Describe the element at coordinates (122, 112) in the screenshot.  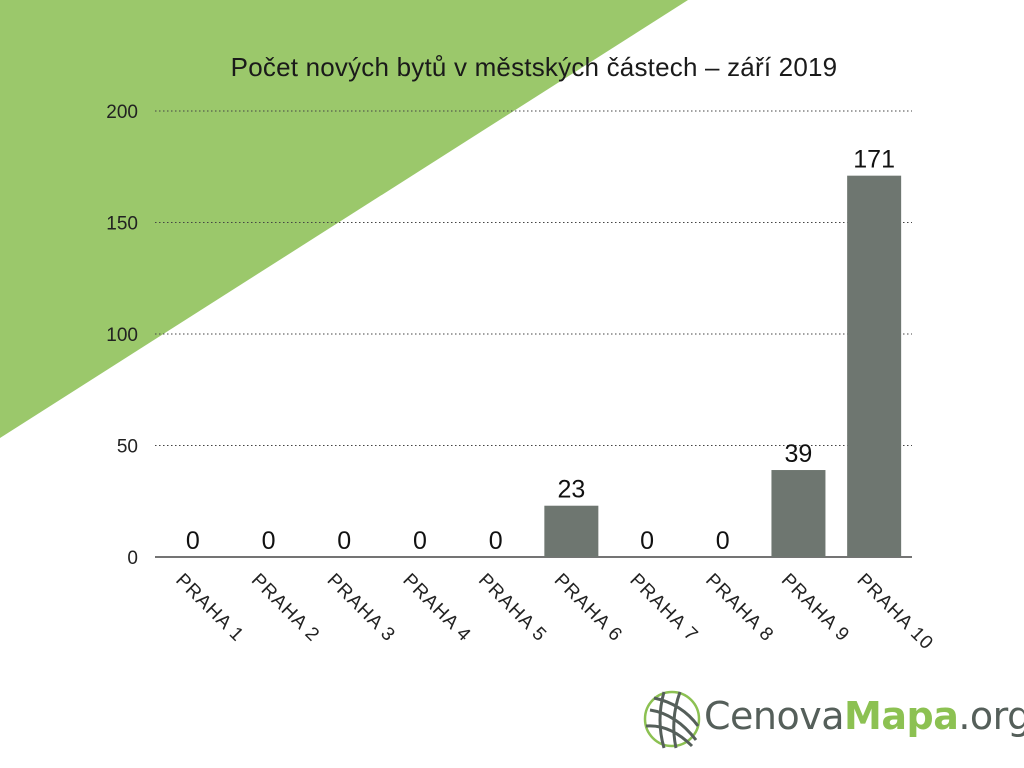
I see `y-tick-label: 200` at that location.